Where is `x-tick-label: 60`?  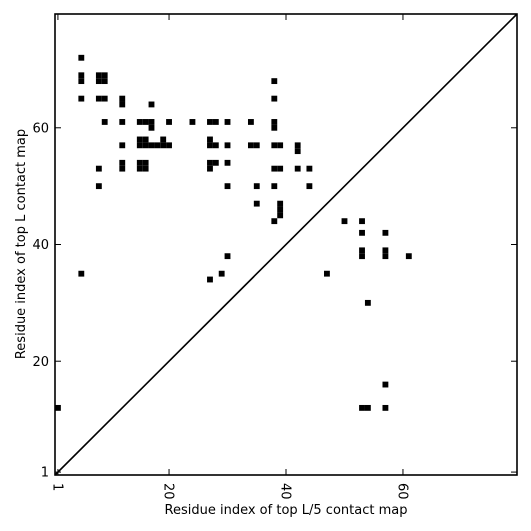
x-tick-label: 60 is located at coordinates (401, 491).